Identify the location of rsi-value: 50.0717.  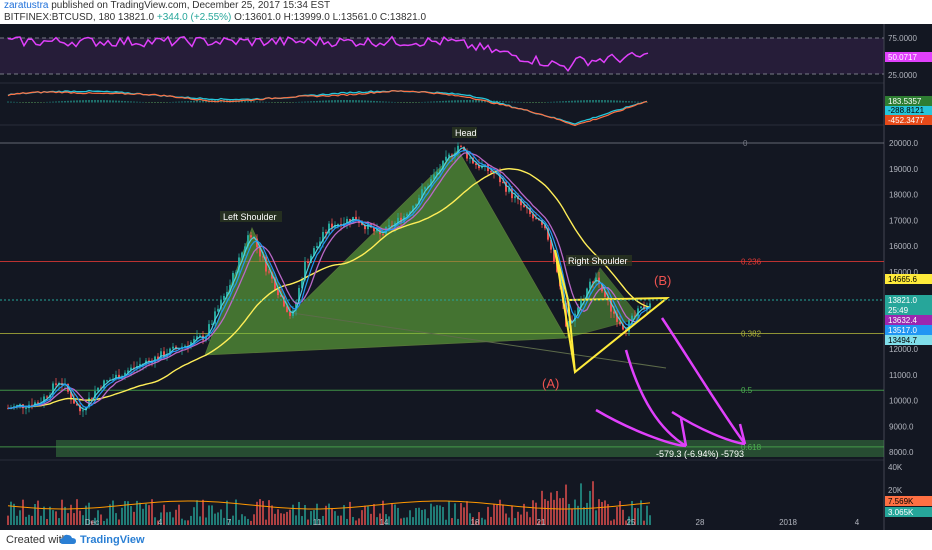
(902, 57).